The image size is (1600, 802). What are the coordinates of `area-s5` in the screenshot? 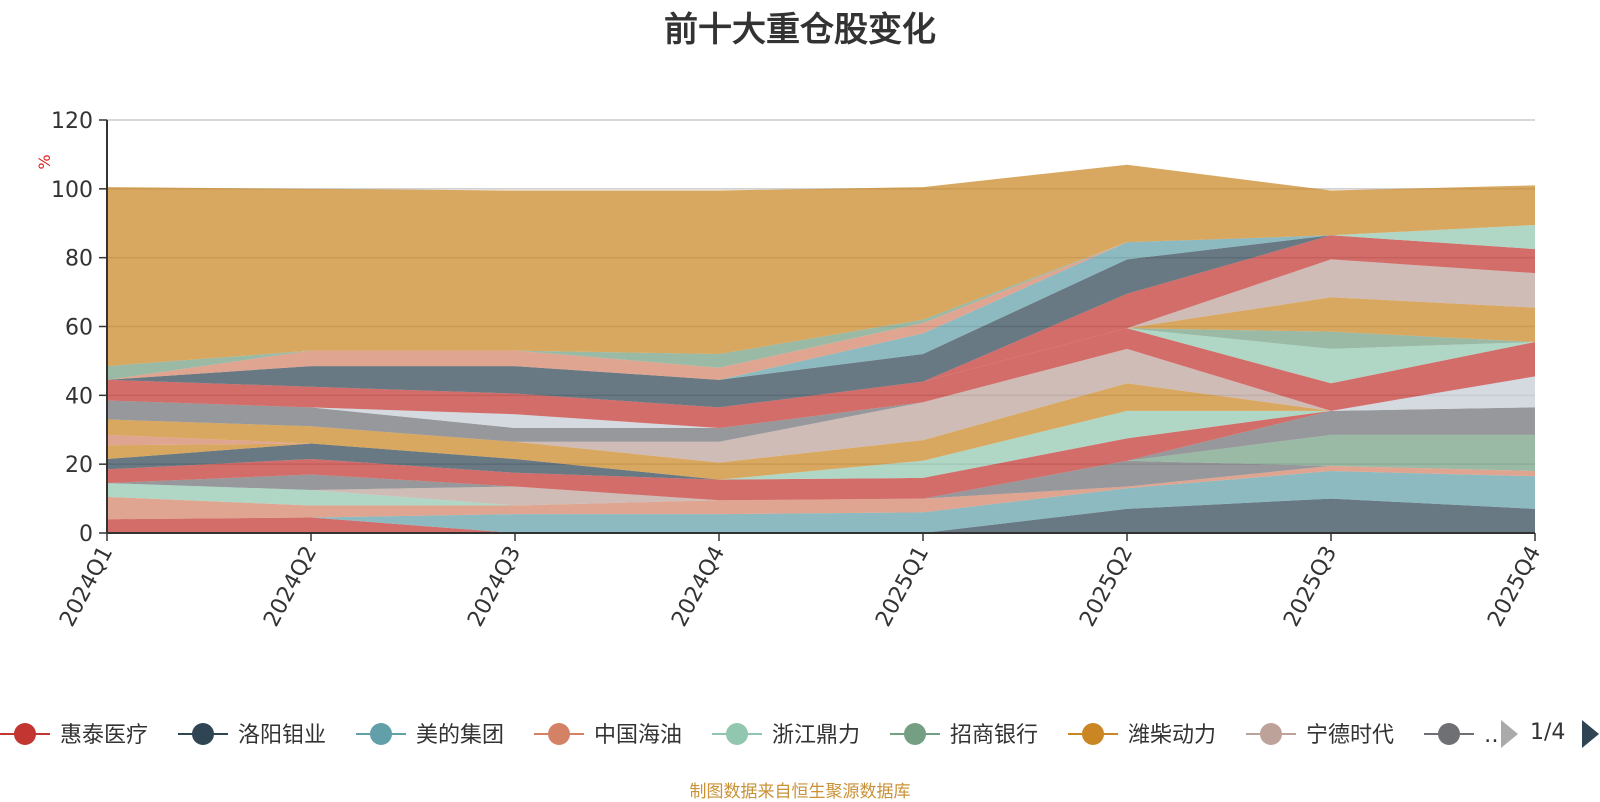 It's located at (821, 485).